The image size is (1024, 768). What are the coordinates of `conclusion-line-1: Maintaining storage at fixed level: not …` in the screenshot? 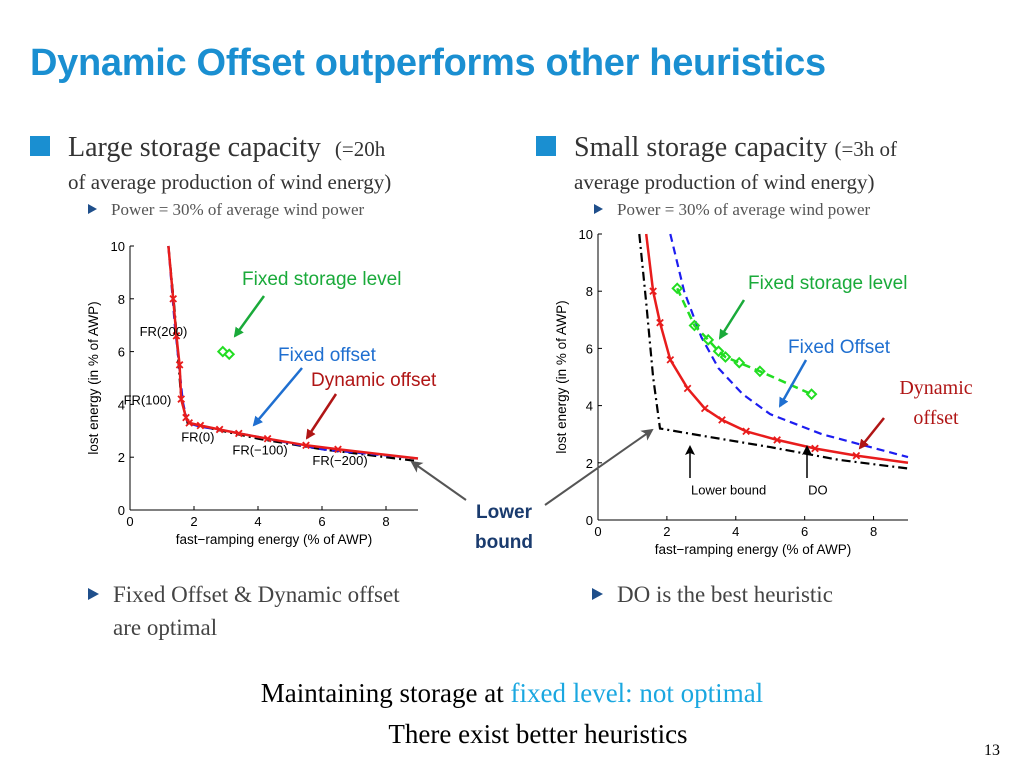 It's located at (512, 693).